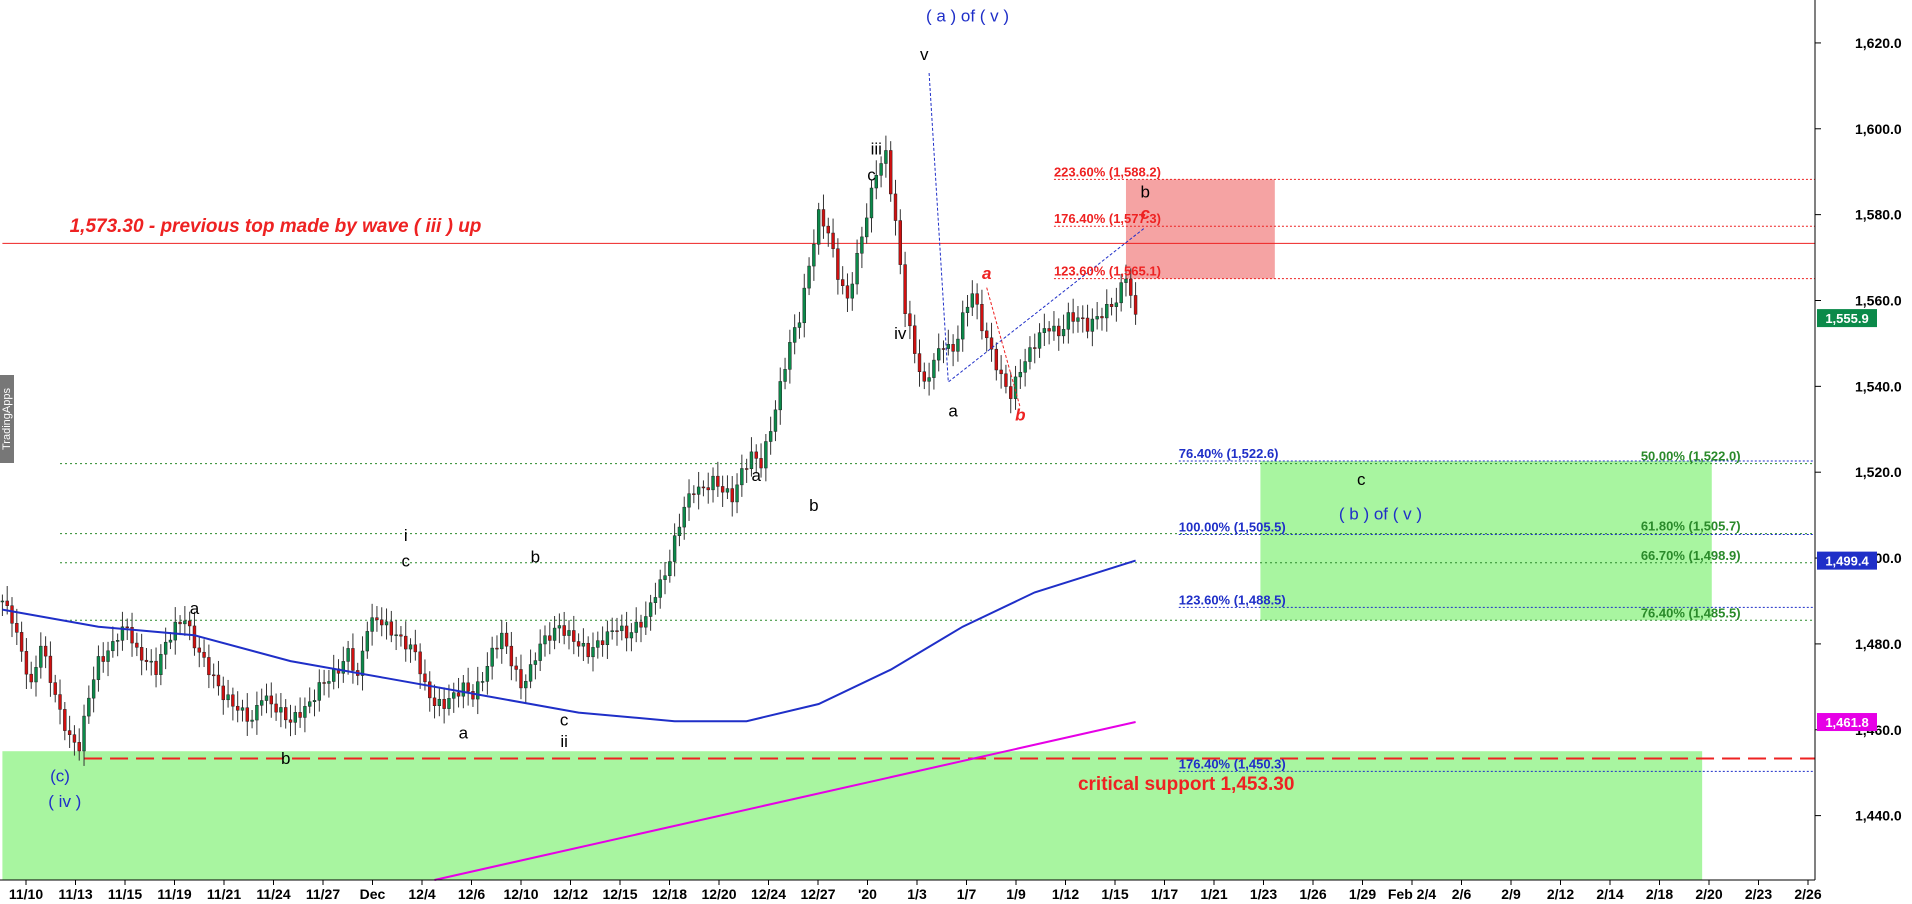 The image size is (1912, 904). What do you see at coordinates (174, 894) in the screenshot?
I see `x-tick-label: 11/19` at bounding box center [174, 894].